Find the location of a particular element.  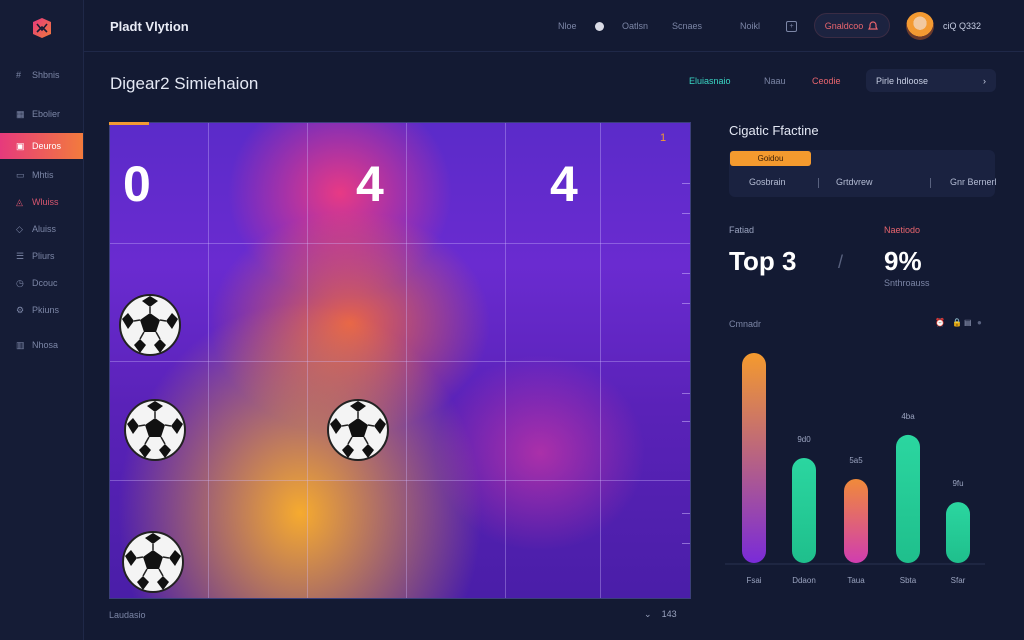

sidebar-item-label: Pliurs is located at coordinates (43, 256).